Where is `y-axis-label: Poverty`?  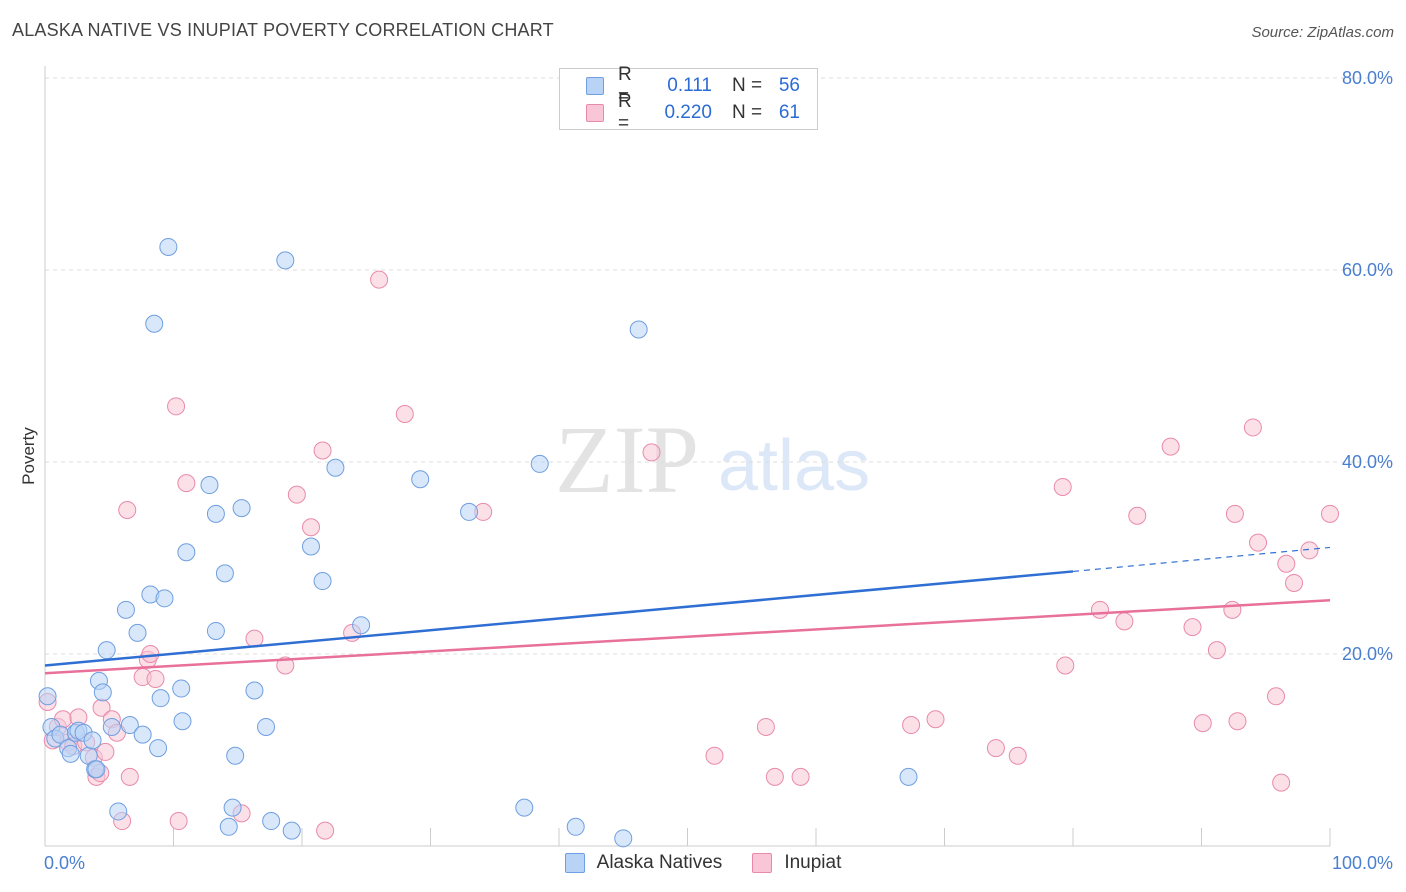 y-axis-label: Poverty is located at coordinates (28, 456).